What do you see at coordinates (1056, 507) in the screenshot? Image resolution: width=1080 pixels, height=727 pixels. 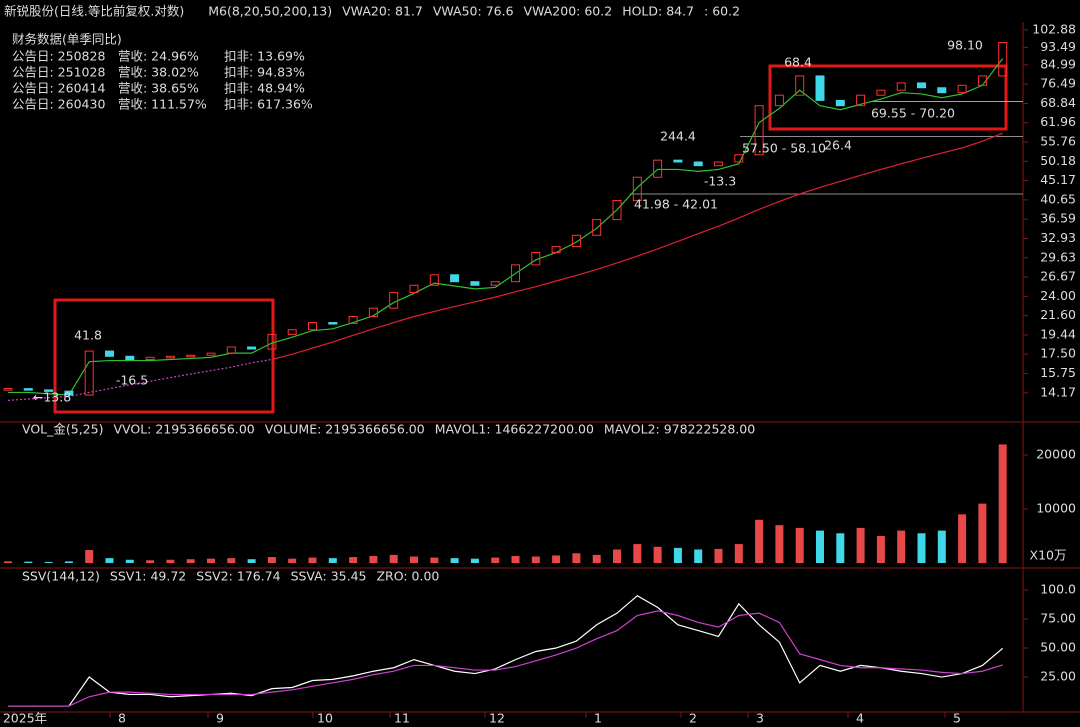 I see `y-tick-label: 10000` at bounding box center [1056, 507].